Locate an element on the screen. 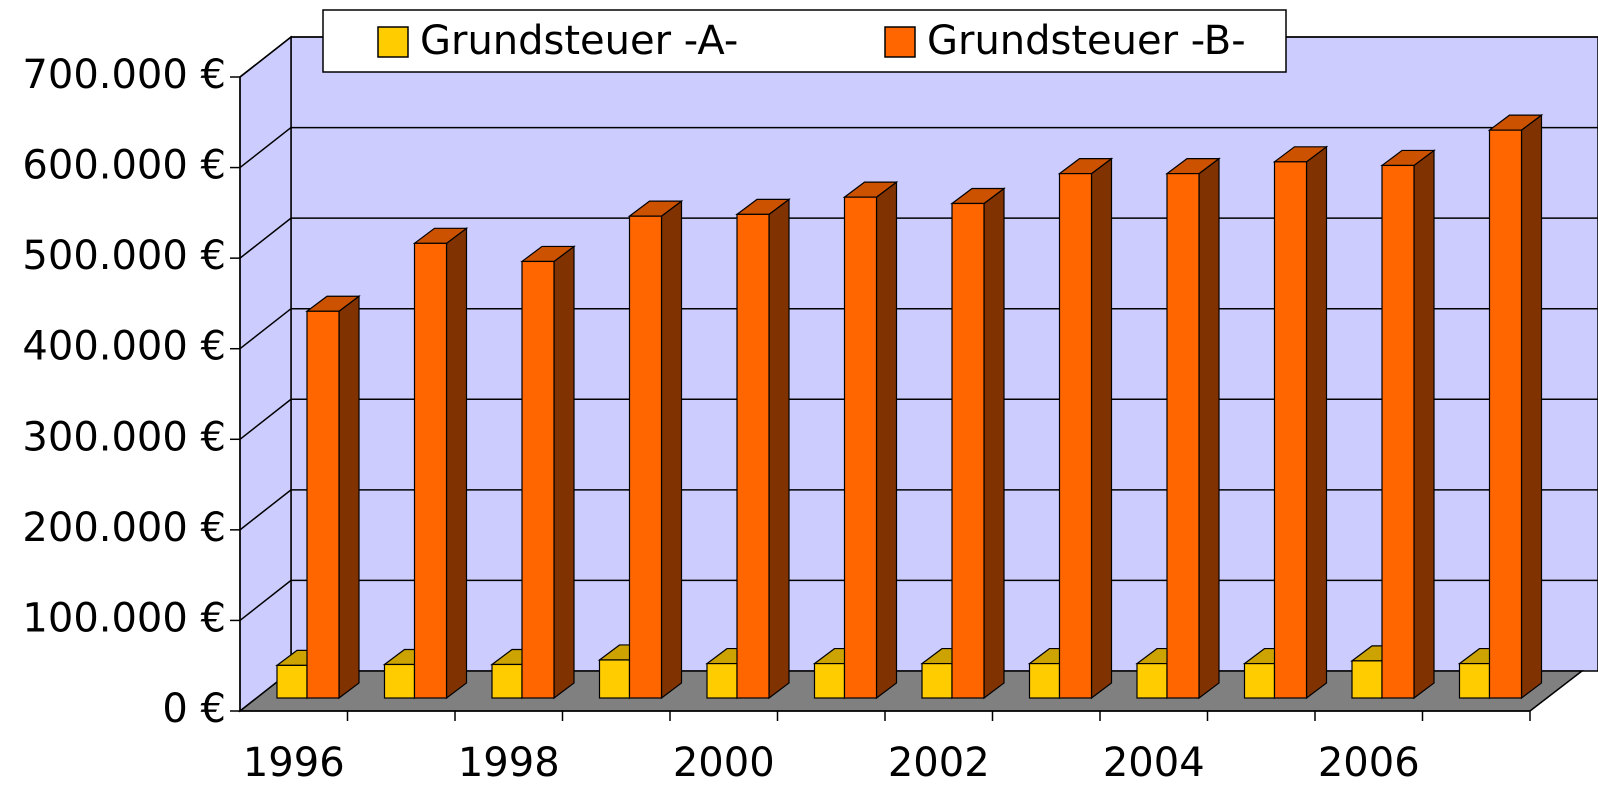  x-tick-label: 2004 is located at coordinates (1154, 763).